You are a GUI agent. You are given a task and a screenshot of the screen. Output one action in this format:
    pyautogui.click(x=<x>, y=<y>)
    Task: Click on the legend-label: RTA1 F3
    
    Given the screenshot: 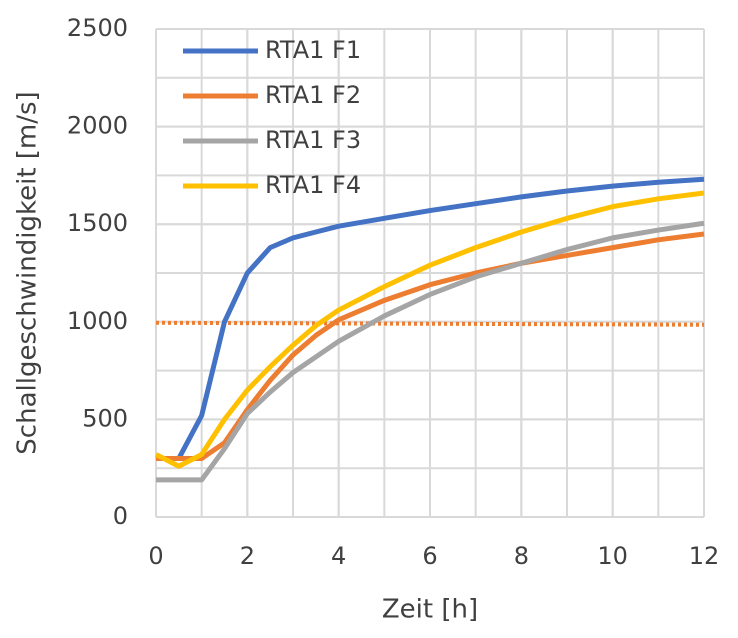 What is the action you would take?
    pyautogui.click(x=313, y=140)
    